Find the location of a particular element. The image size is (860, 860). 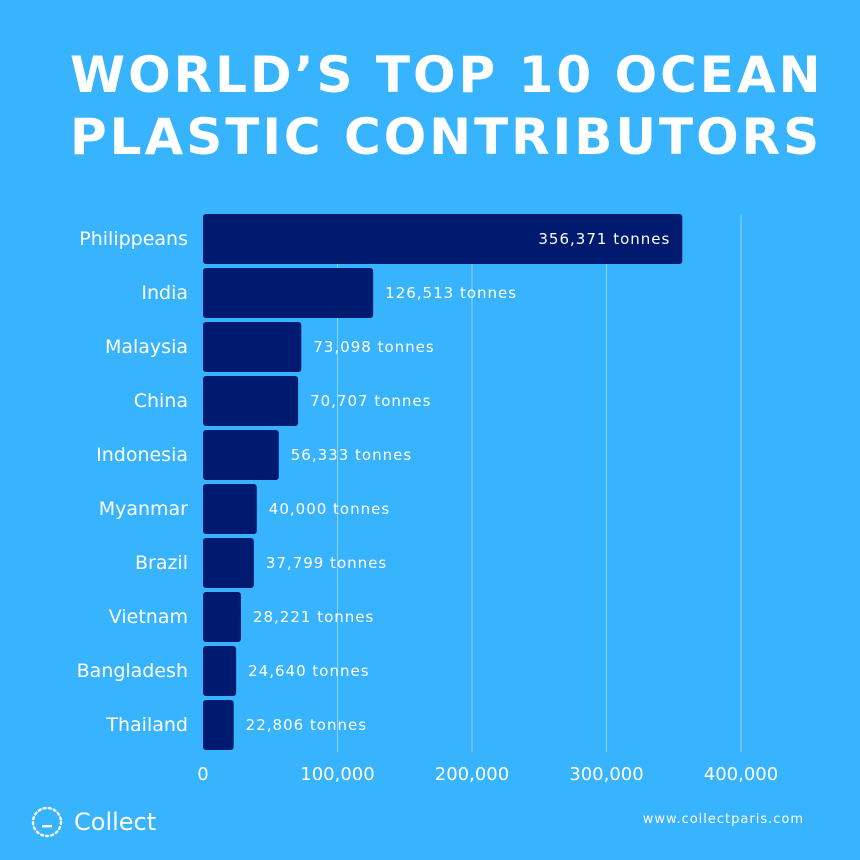

data-label: 356,371 tonnes is located at coordinates (604, 239).